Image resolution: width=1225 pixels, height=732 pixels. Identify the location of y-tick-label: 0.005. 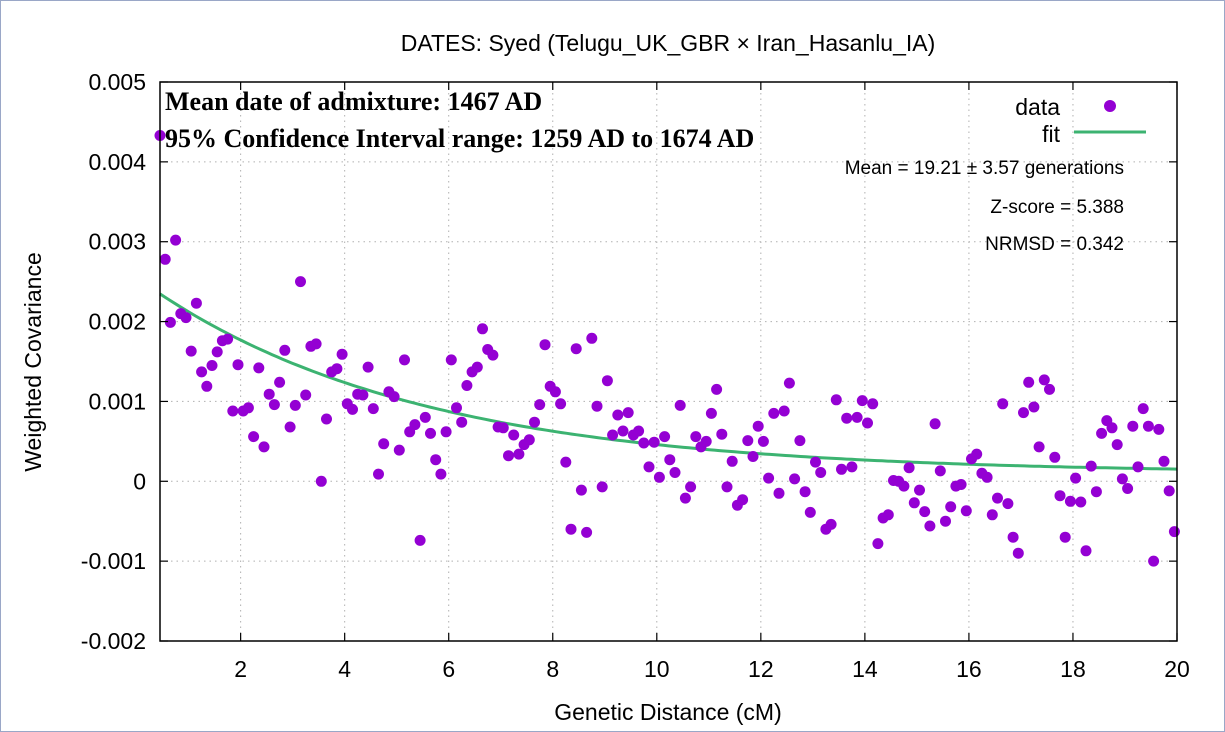
(117, 82).